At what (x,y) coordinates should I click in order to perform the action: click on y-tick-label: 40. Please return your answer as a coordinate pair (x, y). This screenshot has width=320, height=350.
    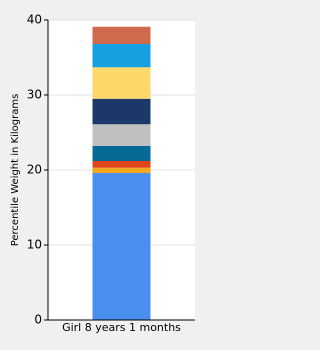
    Looking at the image, I should click on (34, 20).